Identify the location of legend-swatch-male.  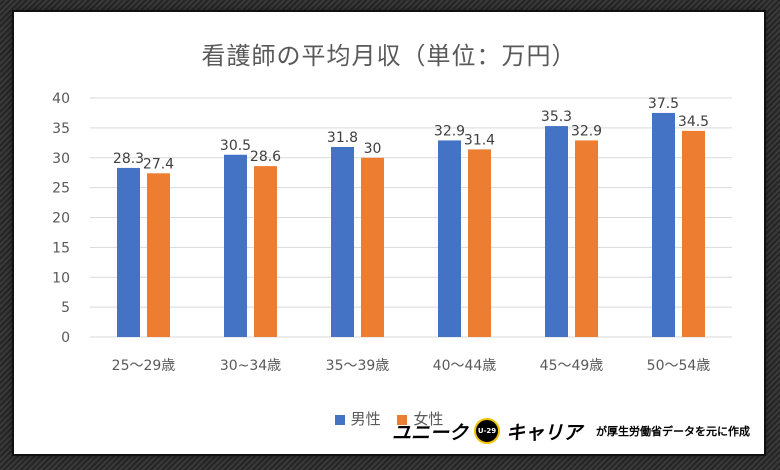
(339, 419).